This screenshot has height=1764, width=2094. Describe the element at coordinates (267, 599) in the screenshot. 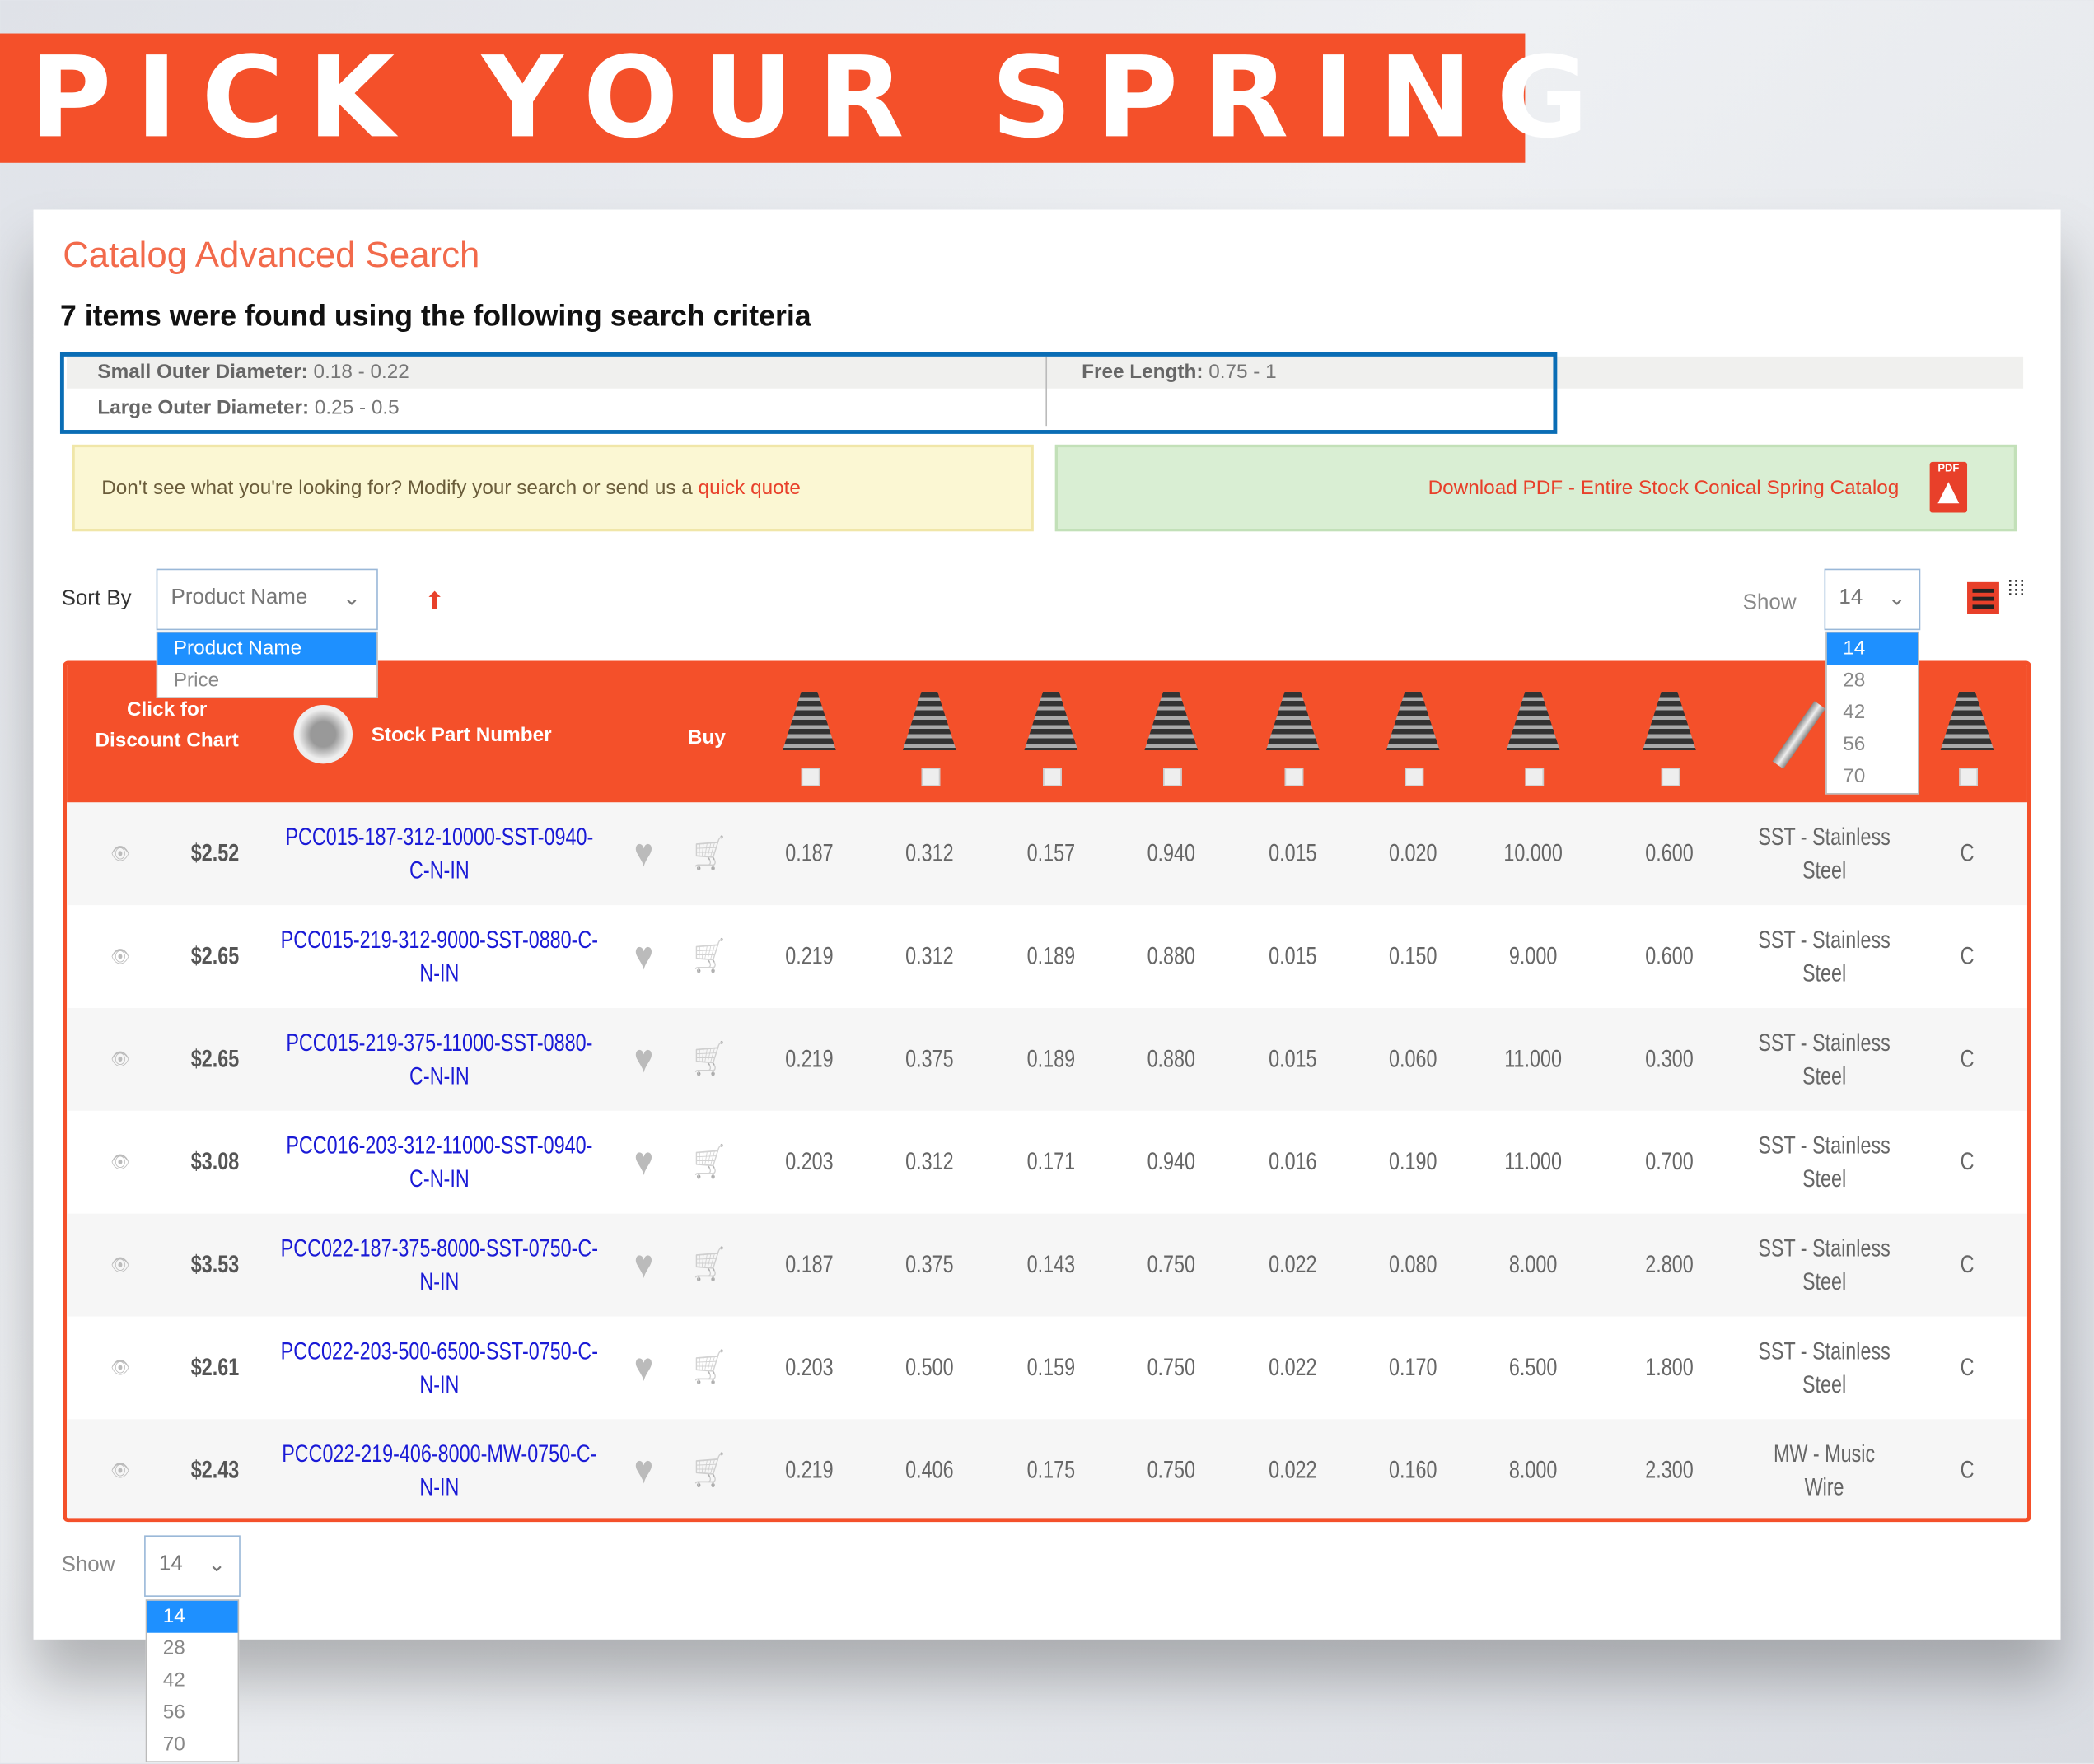

I see `sort-select: Product Name ⌄` at that location.